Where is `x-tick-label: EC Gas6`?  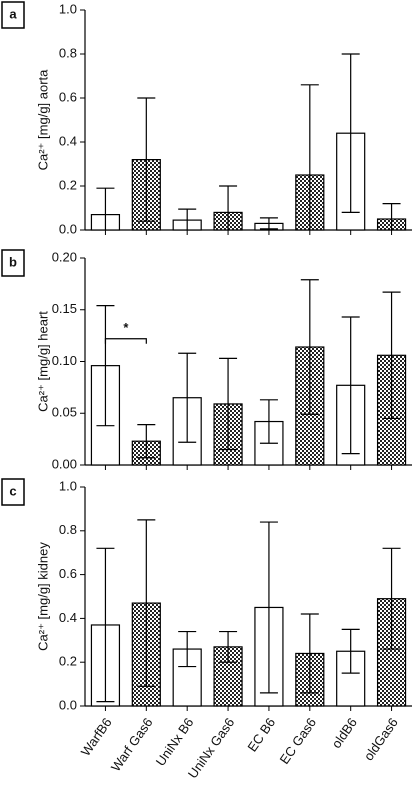 x-tick-label: EC Gas6 is located at coordinates (298, 741).